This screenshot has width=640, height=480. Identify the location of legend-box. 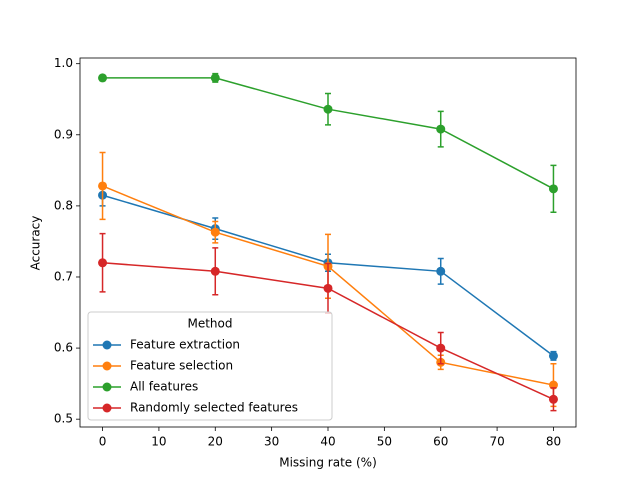
(210, 366).